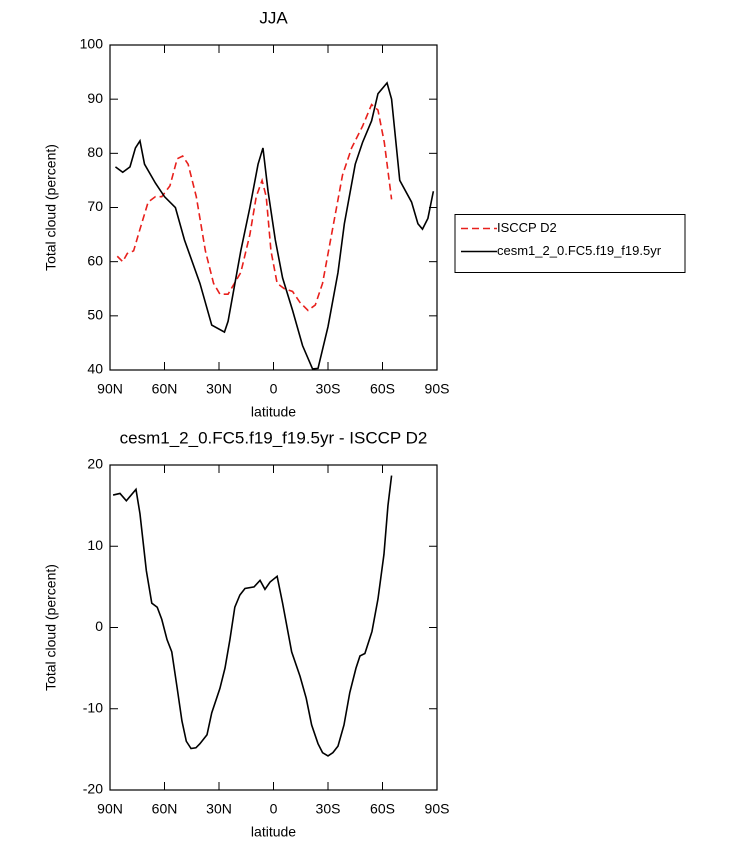 The width and height of the screenshot is (733, 852). I want to click on legend-box, so click(570, 243).